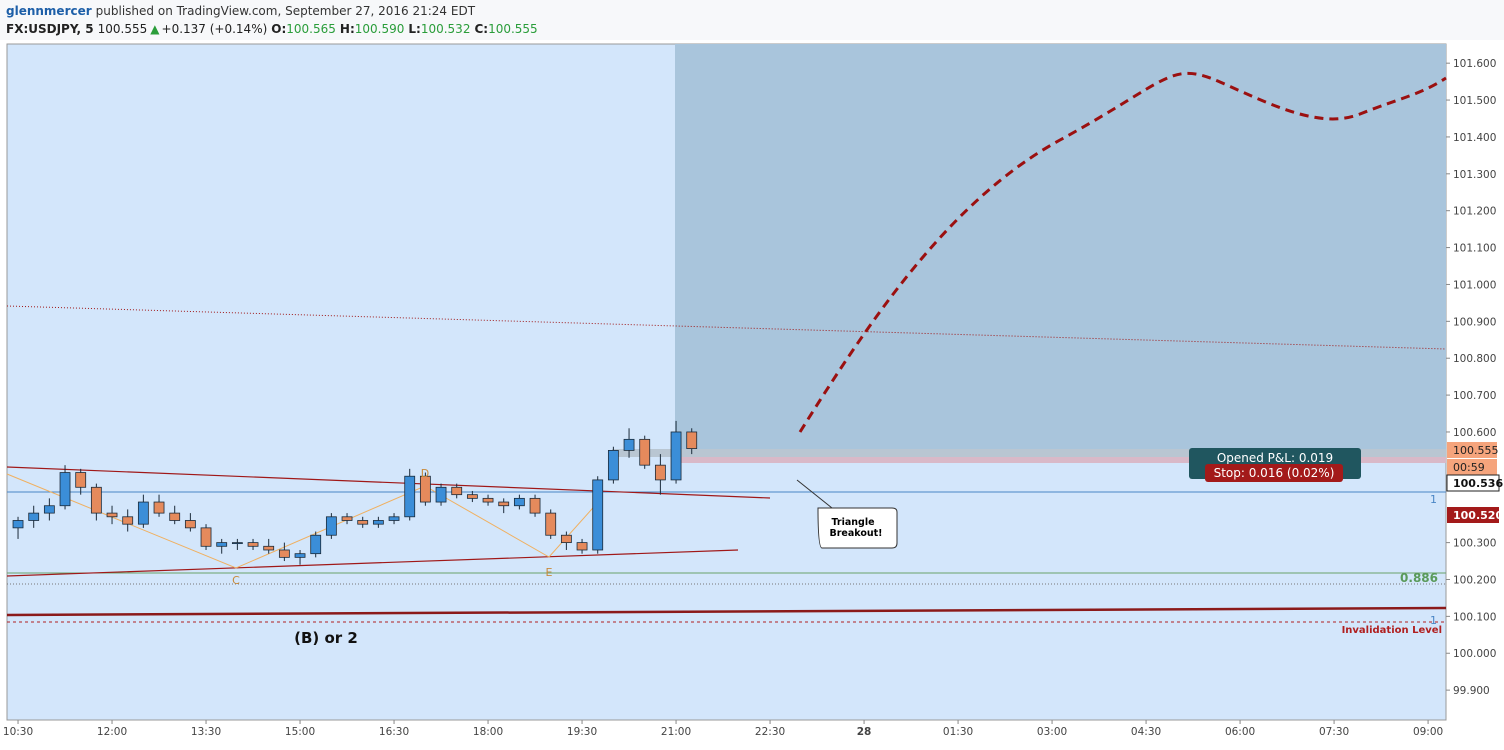 Image resolution: width=1504 pixels, height=750 pixels. I want to click on badge-stop-text: 100.520, so click(1478, 515).